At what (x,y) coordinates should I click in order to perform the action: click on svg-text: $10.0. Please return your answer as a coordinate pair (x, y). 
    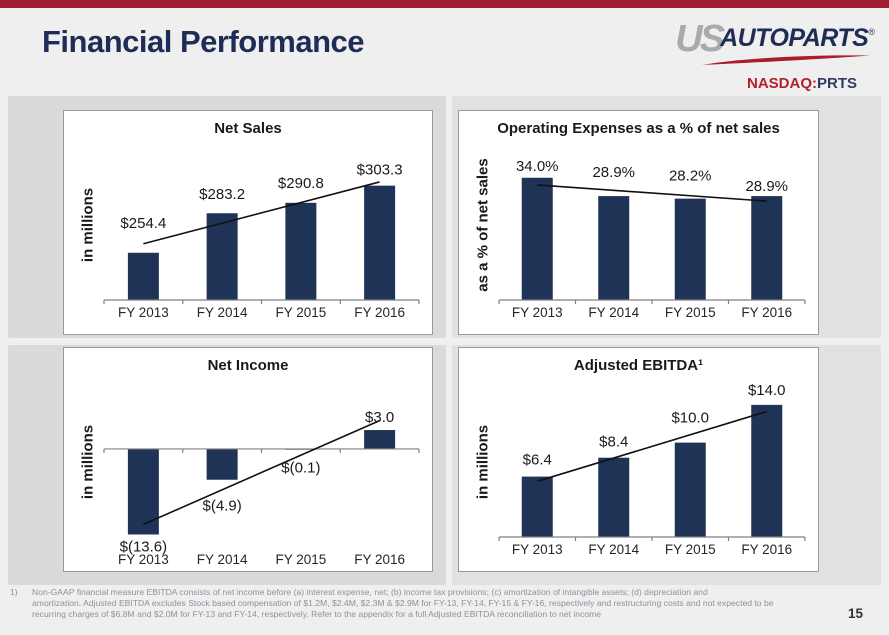
    Looking at the image, I should click on (690, 418).